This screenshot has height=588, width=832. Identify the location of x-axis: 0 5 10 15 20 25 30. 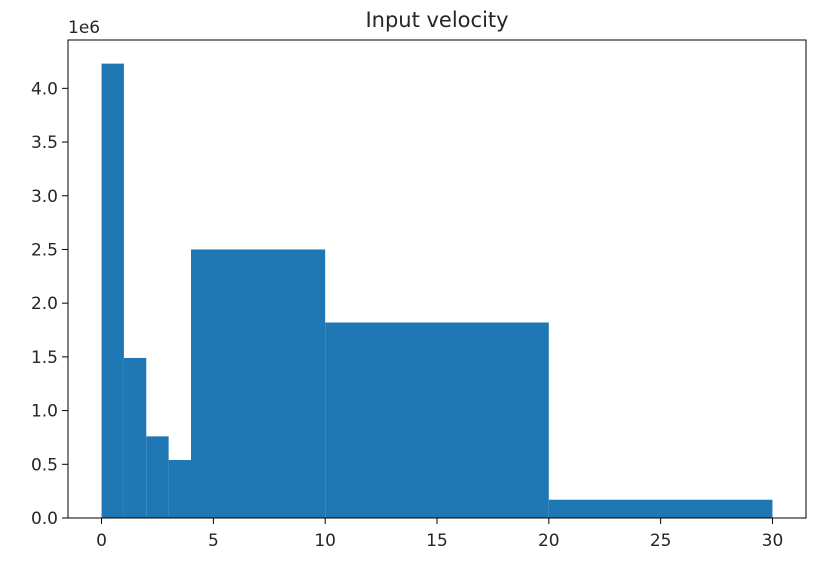
(439, 534).